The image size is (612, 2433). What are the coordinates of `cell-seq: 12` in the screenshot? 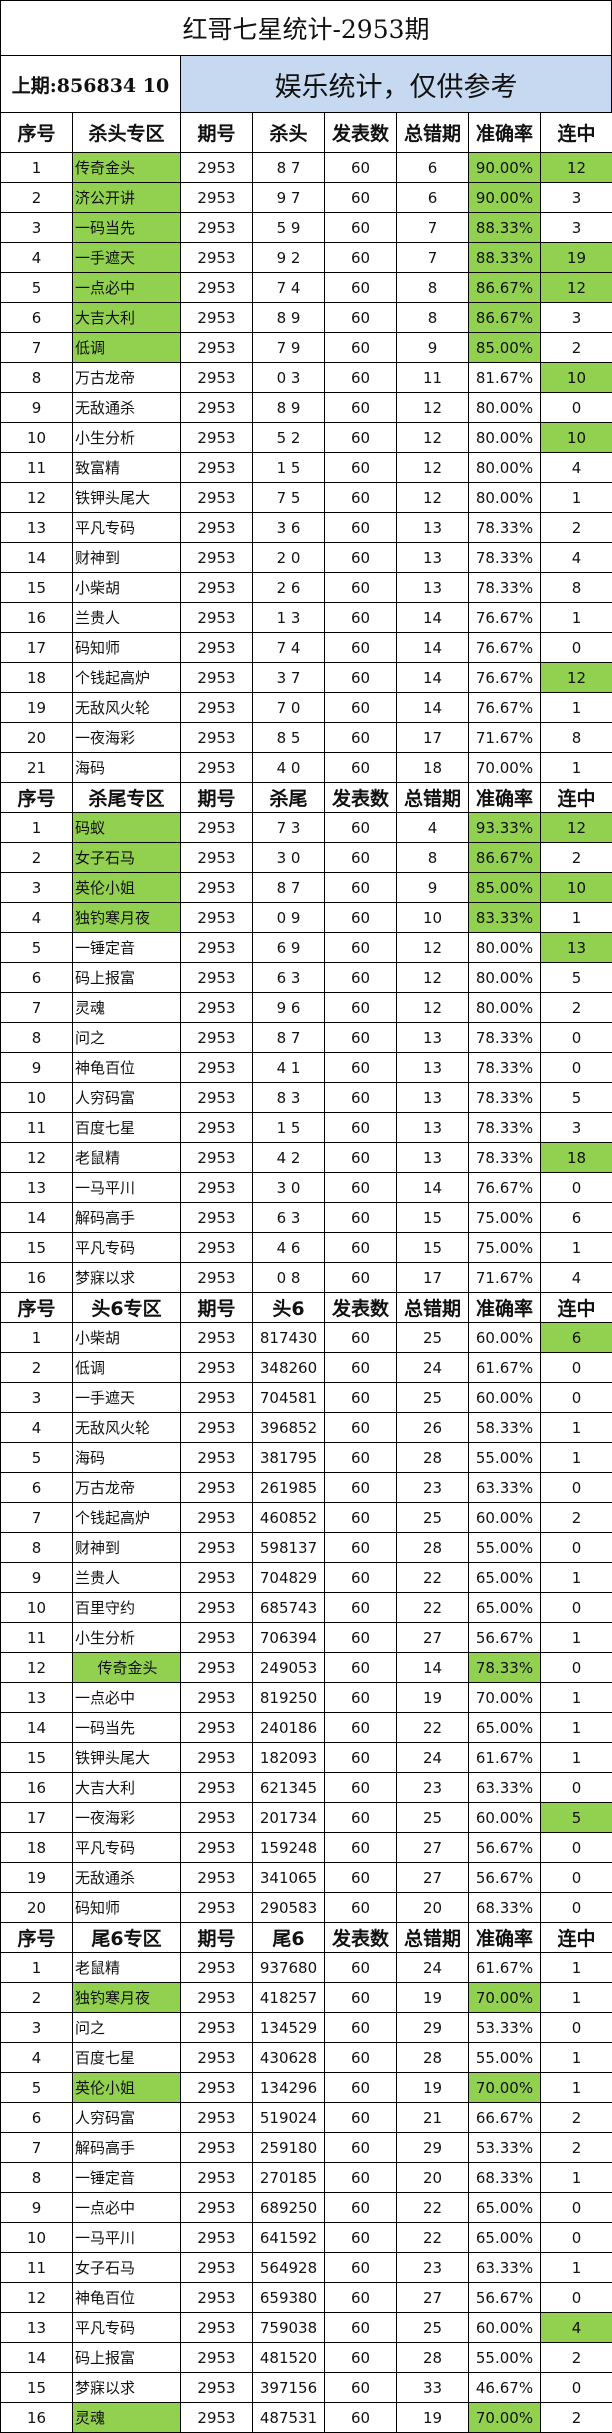 It's located at (37, 2298).